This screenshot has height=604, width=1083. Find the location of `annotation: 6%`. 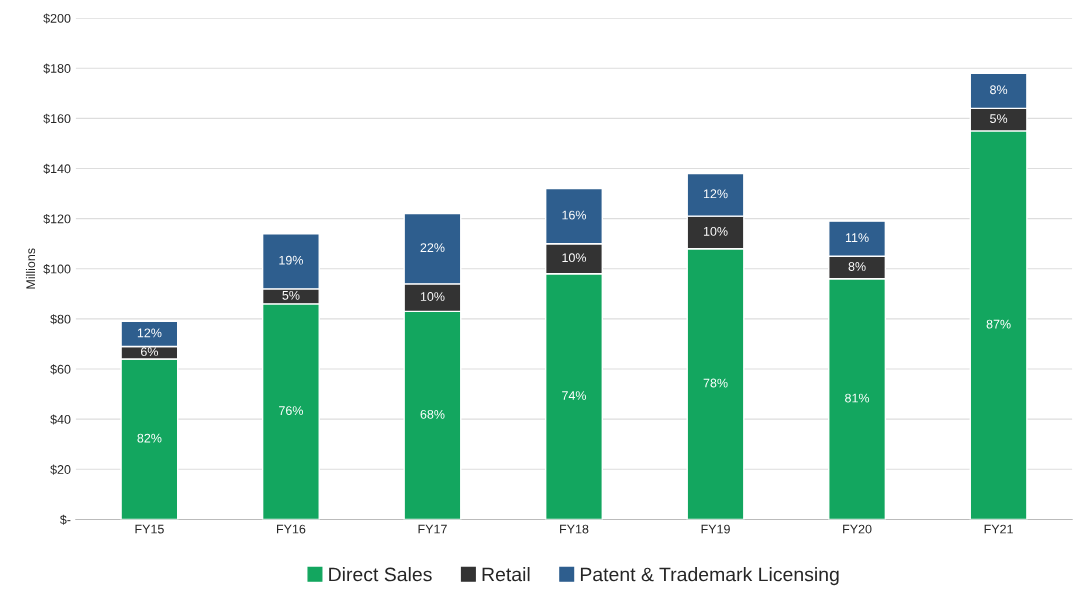

annotation: 6% is located at coordinates (149, 352).